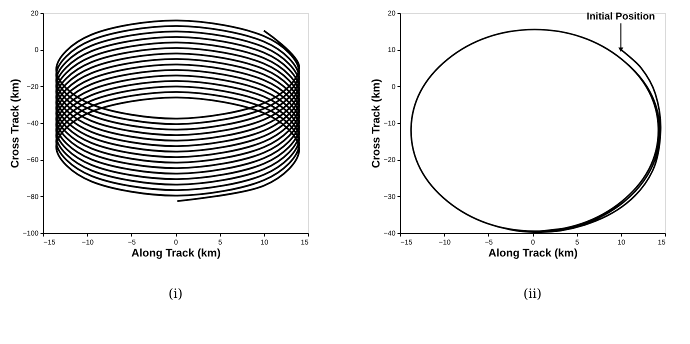  I want to click on annotation: Initial Position, so click(621, 16).